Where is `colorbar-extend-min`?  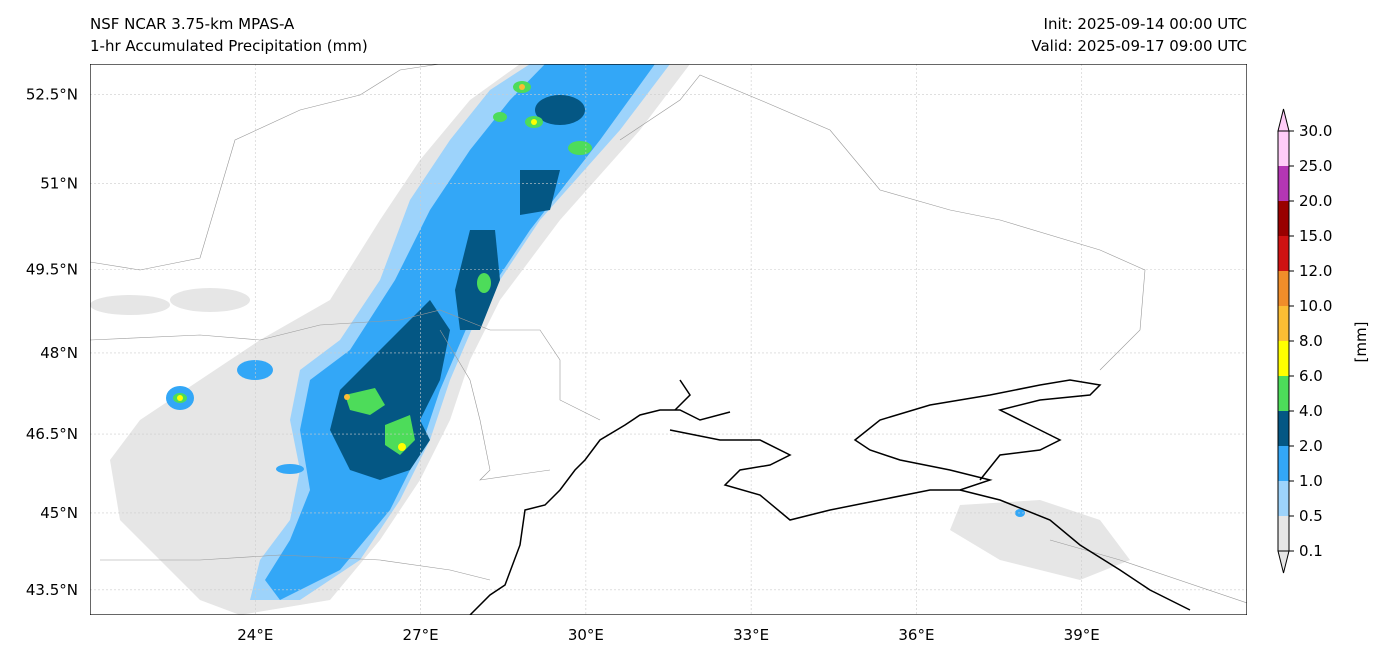 colorbar-extend-min is located at coordinates (1283, 562).